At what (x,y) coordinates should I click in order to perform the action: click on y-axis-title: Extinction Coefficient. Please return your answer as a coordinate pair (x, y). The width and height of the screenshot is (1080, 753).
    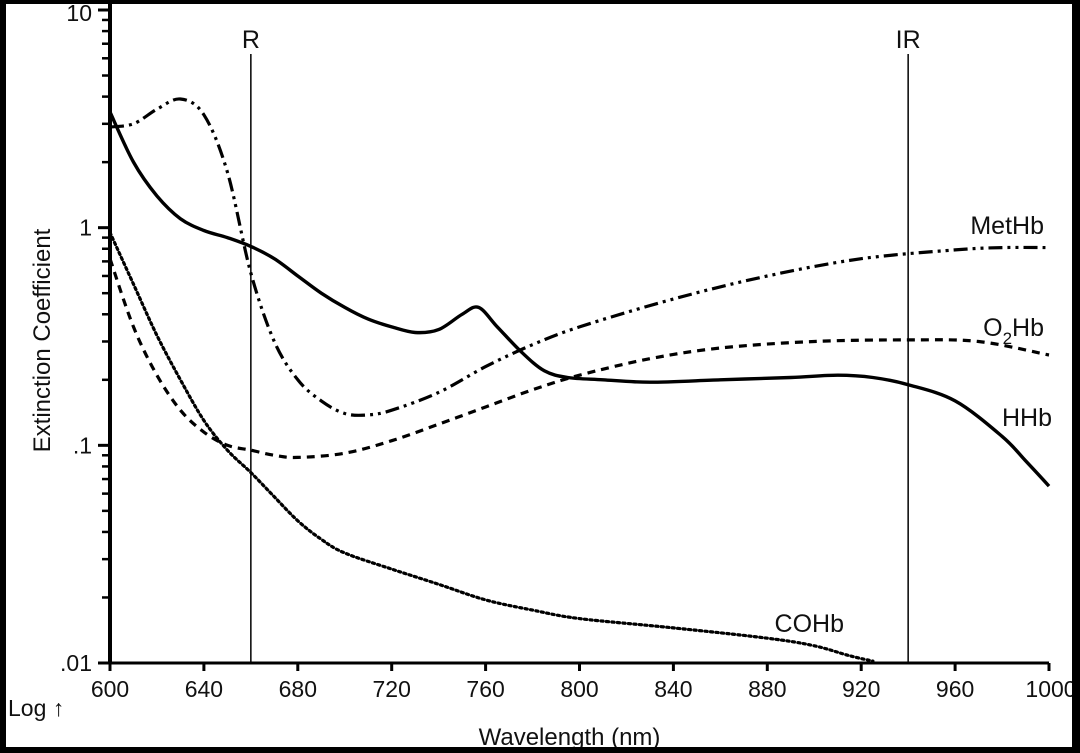
    Looking at the image, I should click on (42, 340).